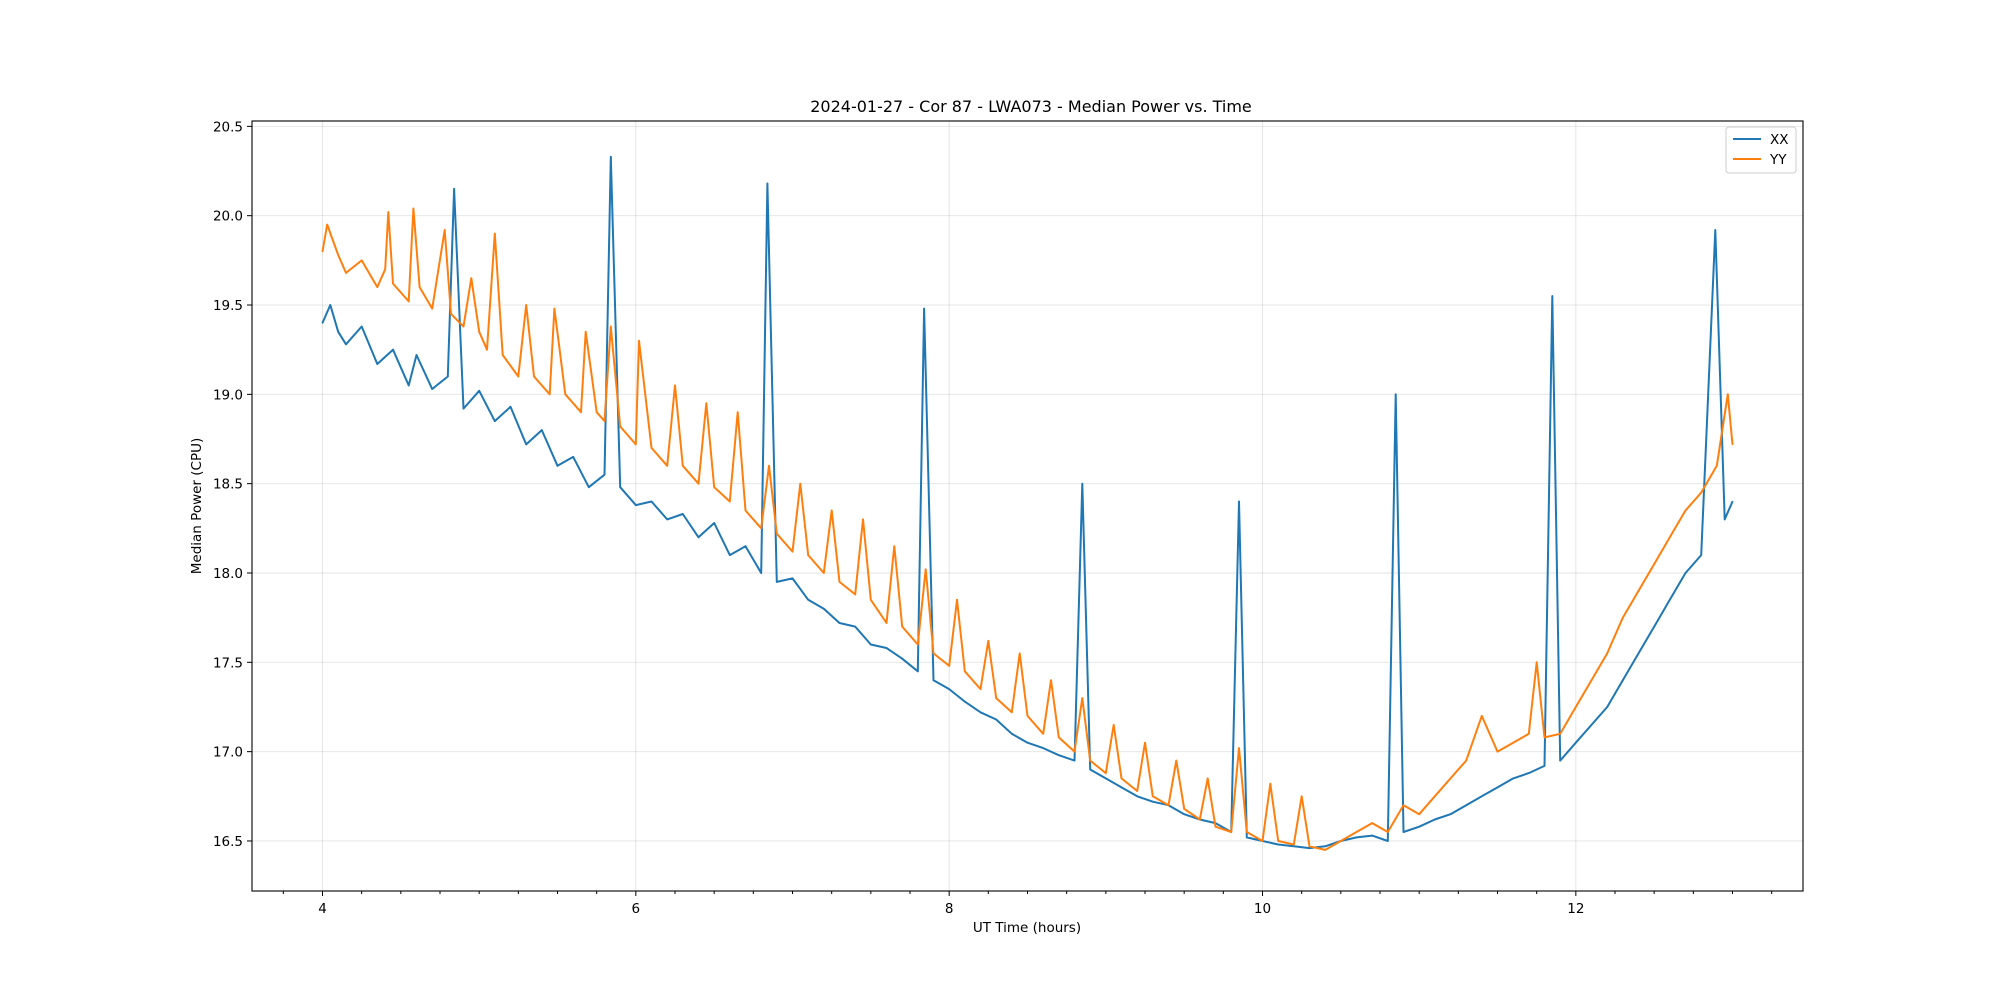 The width and height of the screenshot is (2000, 1000). What do you see at coordinates (322, 909) in the screenshot?
I see `x-tick-label: 4` at bounding box center [322, 909].